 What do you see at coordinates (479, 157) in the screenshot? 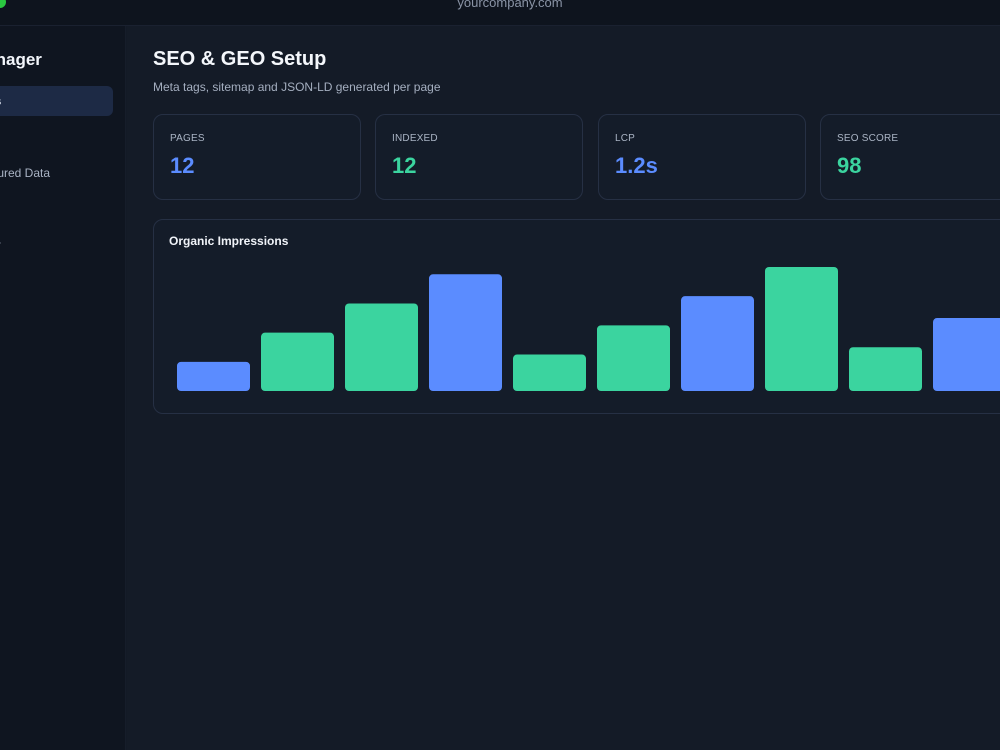
I see `stat-card-indexed: INDEXED 12` at bounding box center [479, 157].